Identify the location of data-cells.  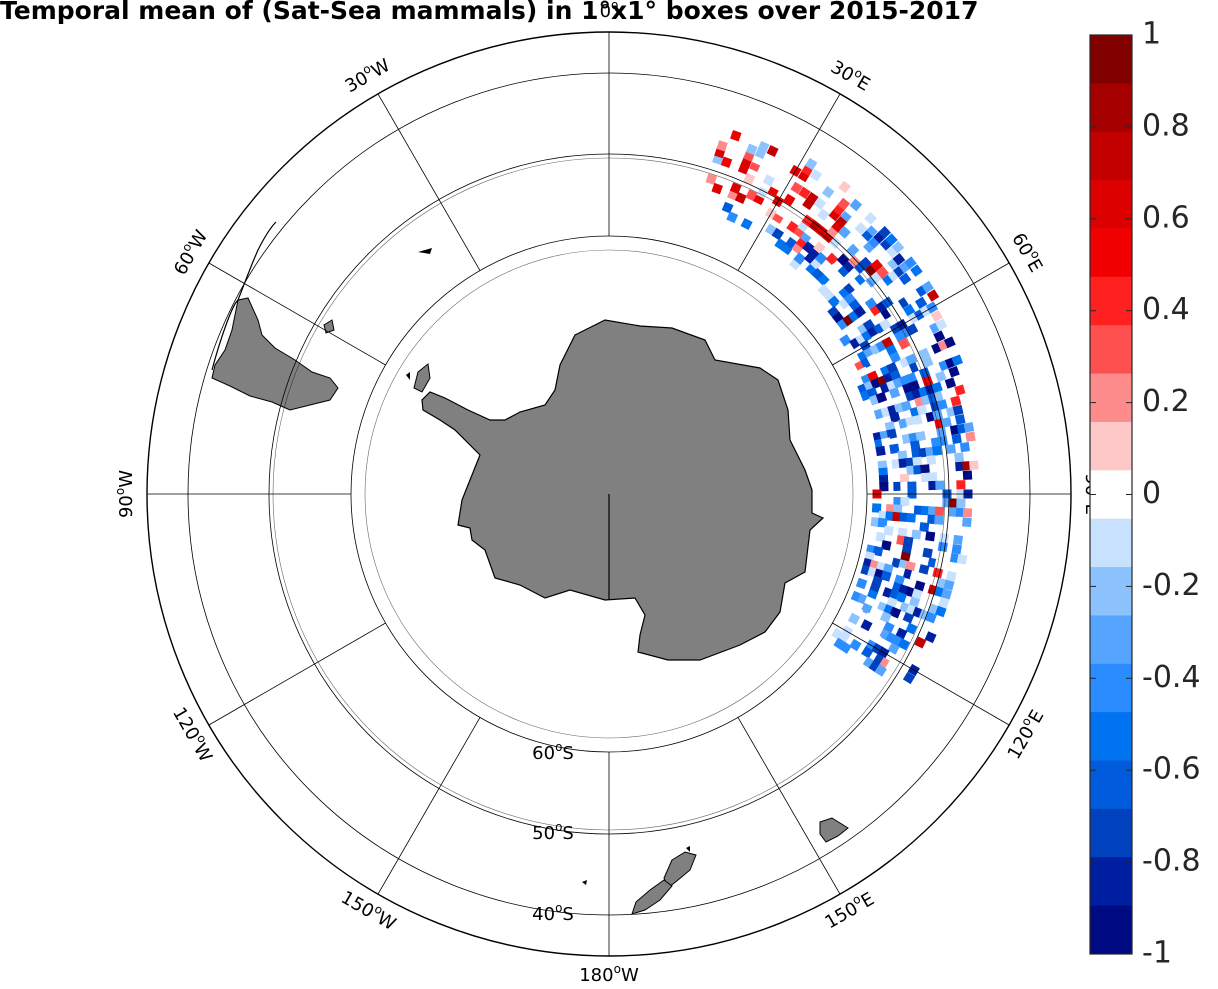
(842, 407).